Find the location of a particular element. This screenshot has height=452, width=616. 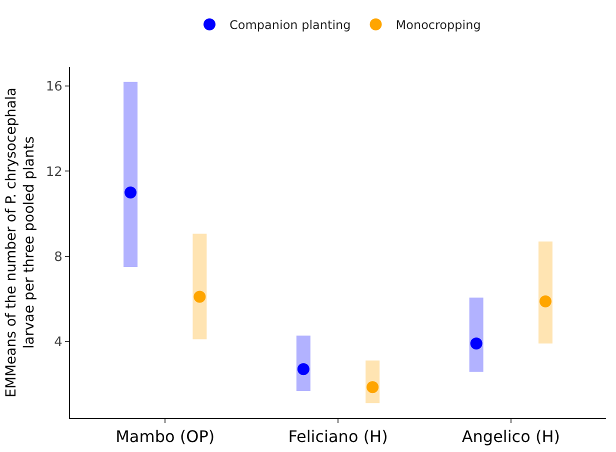

legend-label: Monocropping is located at coordinates (438, 25).